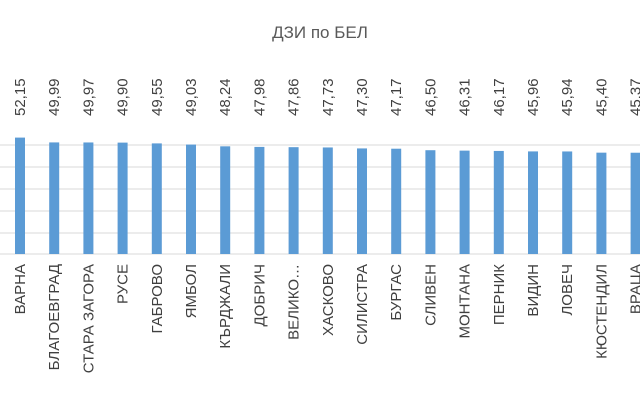  What do you see at coordinates (634, 289) in the screenshot?
I see `x-tick-label: ВРАЦА` at bounding box center [634, 289].